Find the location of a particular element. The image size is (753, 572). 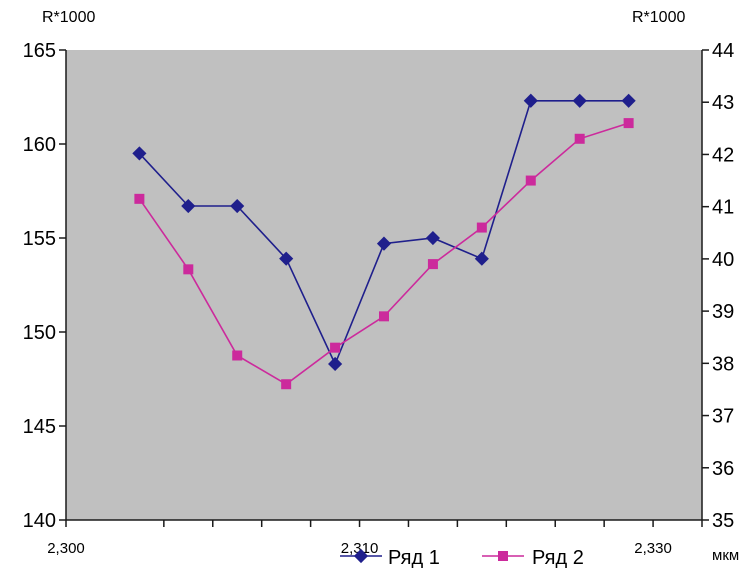

right-tick-label: 38 is located at coordinates (723, 364).